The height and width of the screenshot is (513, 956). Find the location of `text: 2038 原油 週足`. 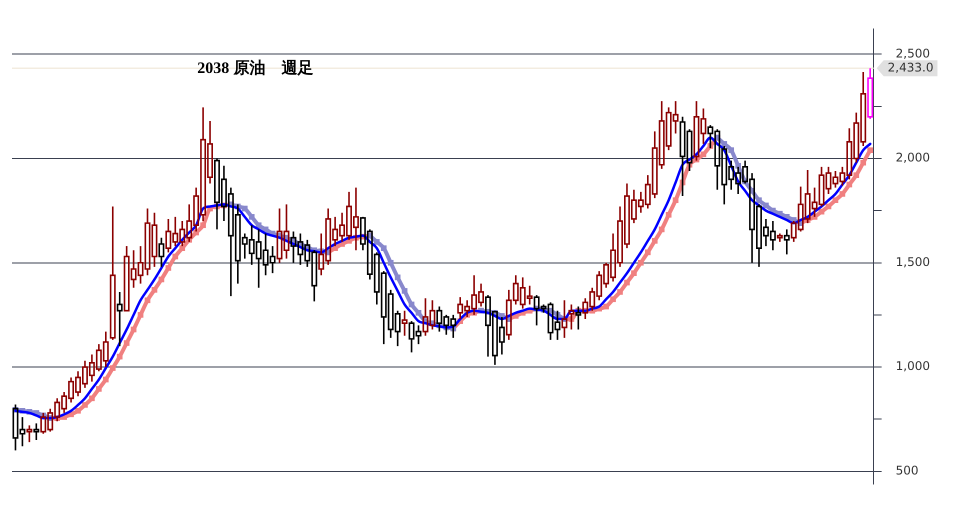

text: 2038 原油 週足 is located at coordinates (255, 67).